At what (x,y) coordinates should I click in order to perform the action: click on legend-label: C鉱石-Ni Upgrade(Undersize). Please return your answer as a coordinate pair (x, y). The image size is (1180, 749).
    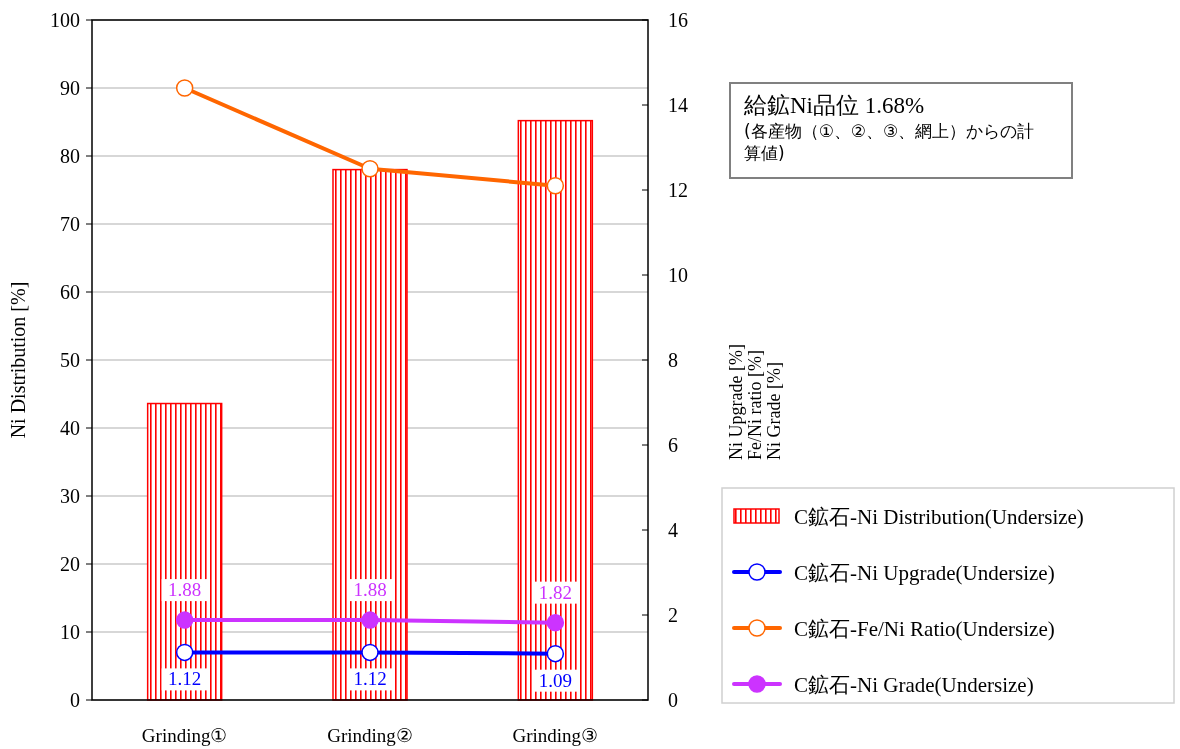
    Looking at the image, I should click on (924, 573).